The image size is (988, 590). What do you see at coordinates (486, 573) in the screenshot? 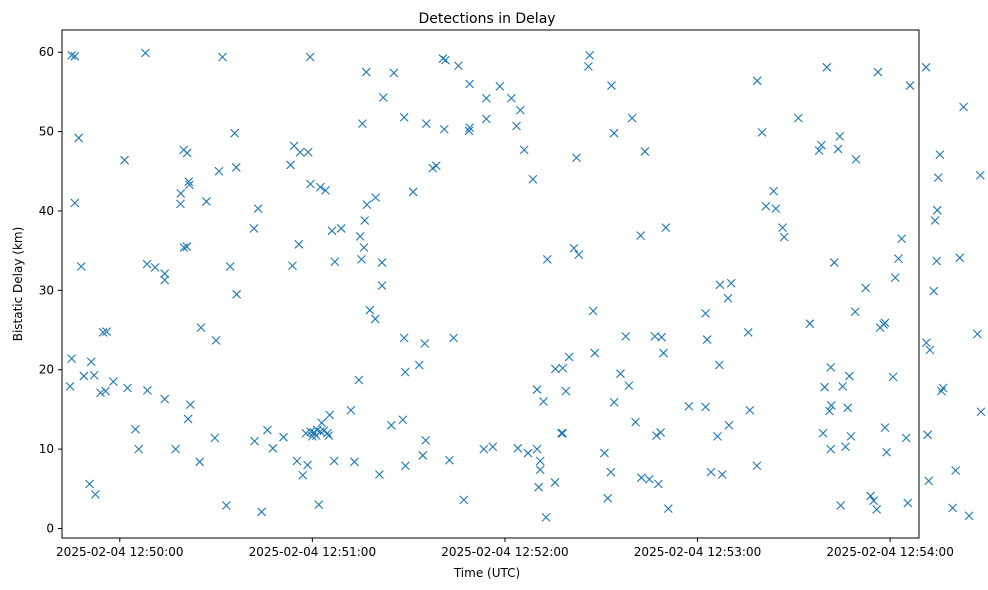
I see `x-axis-label: Time (UTC)` at bounding box center [486, 573].